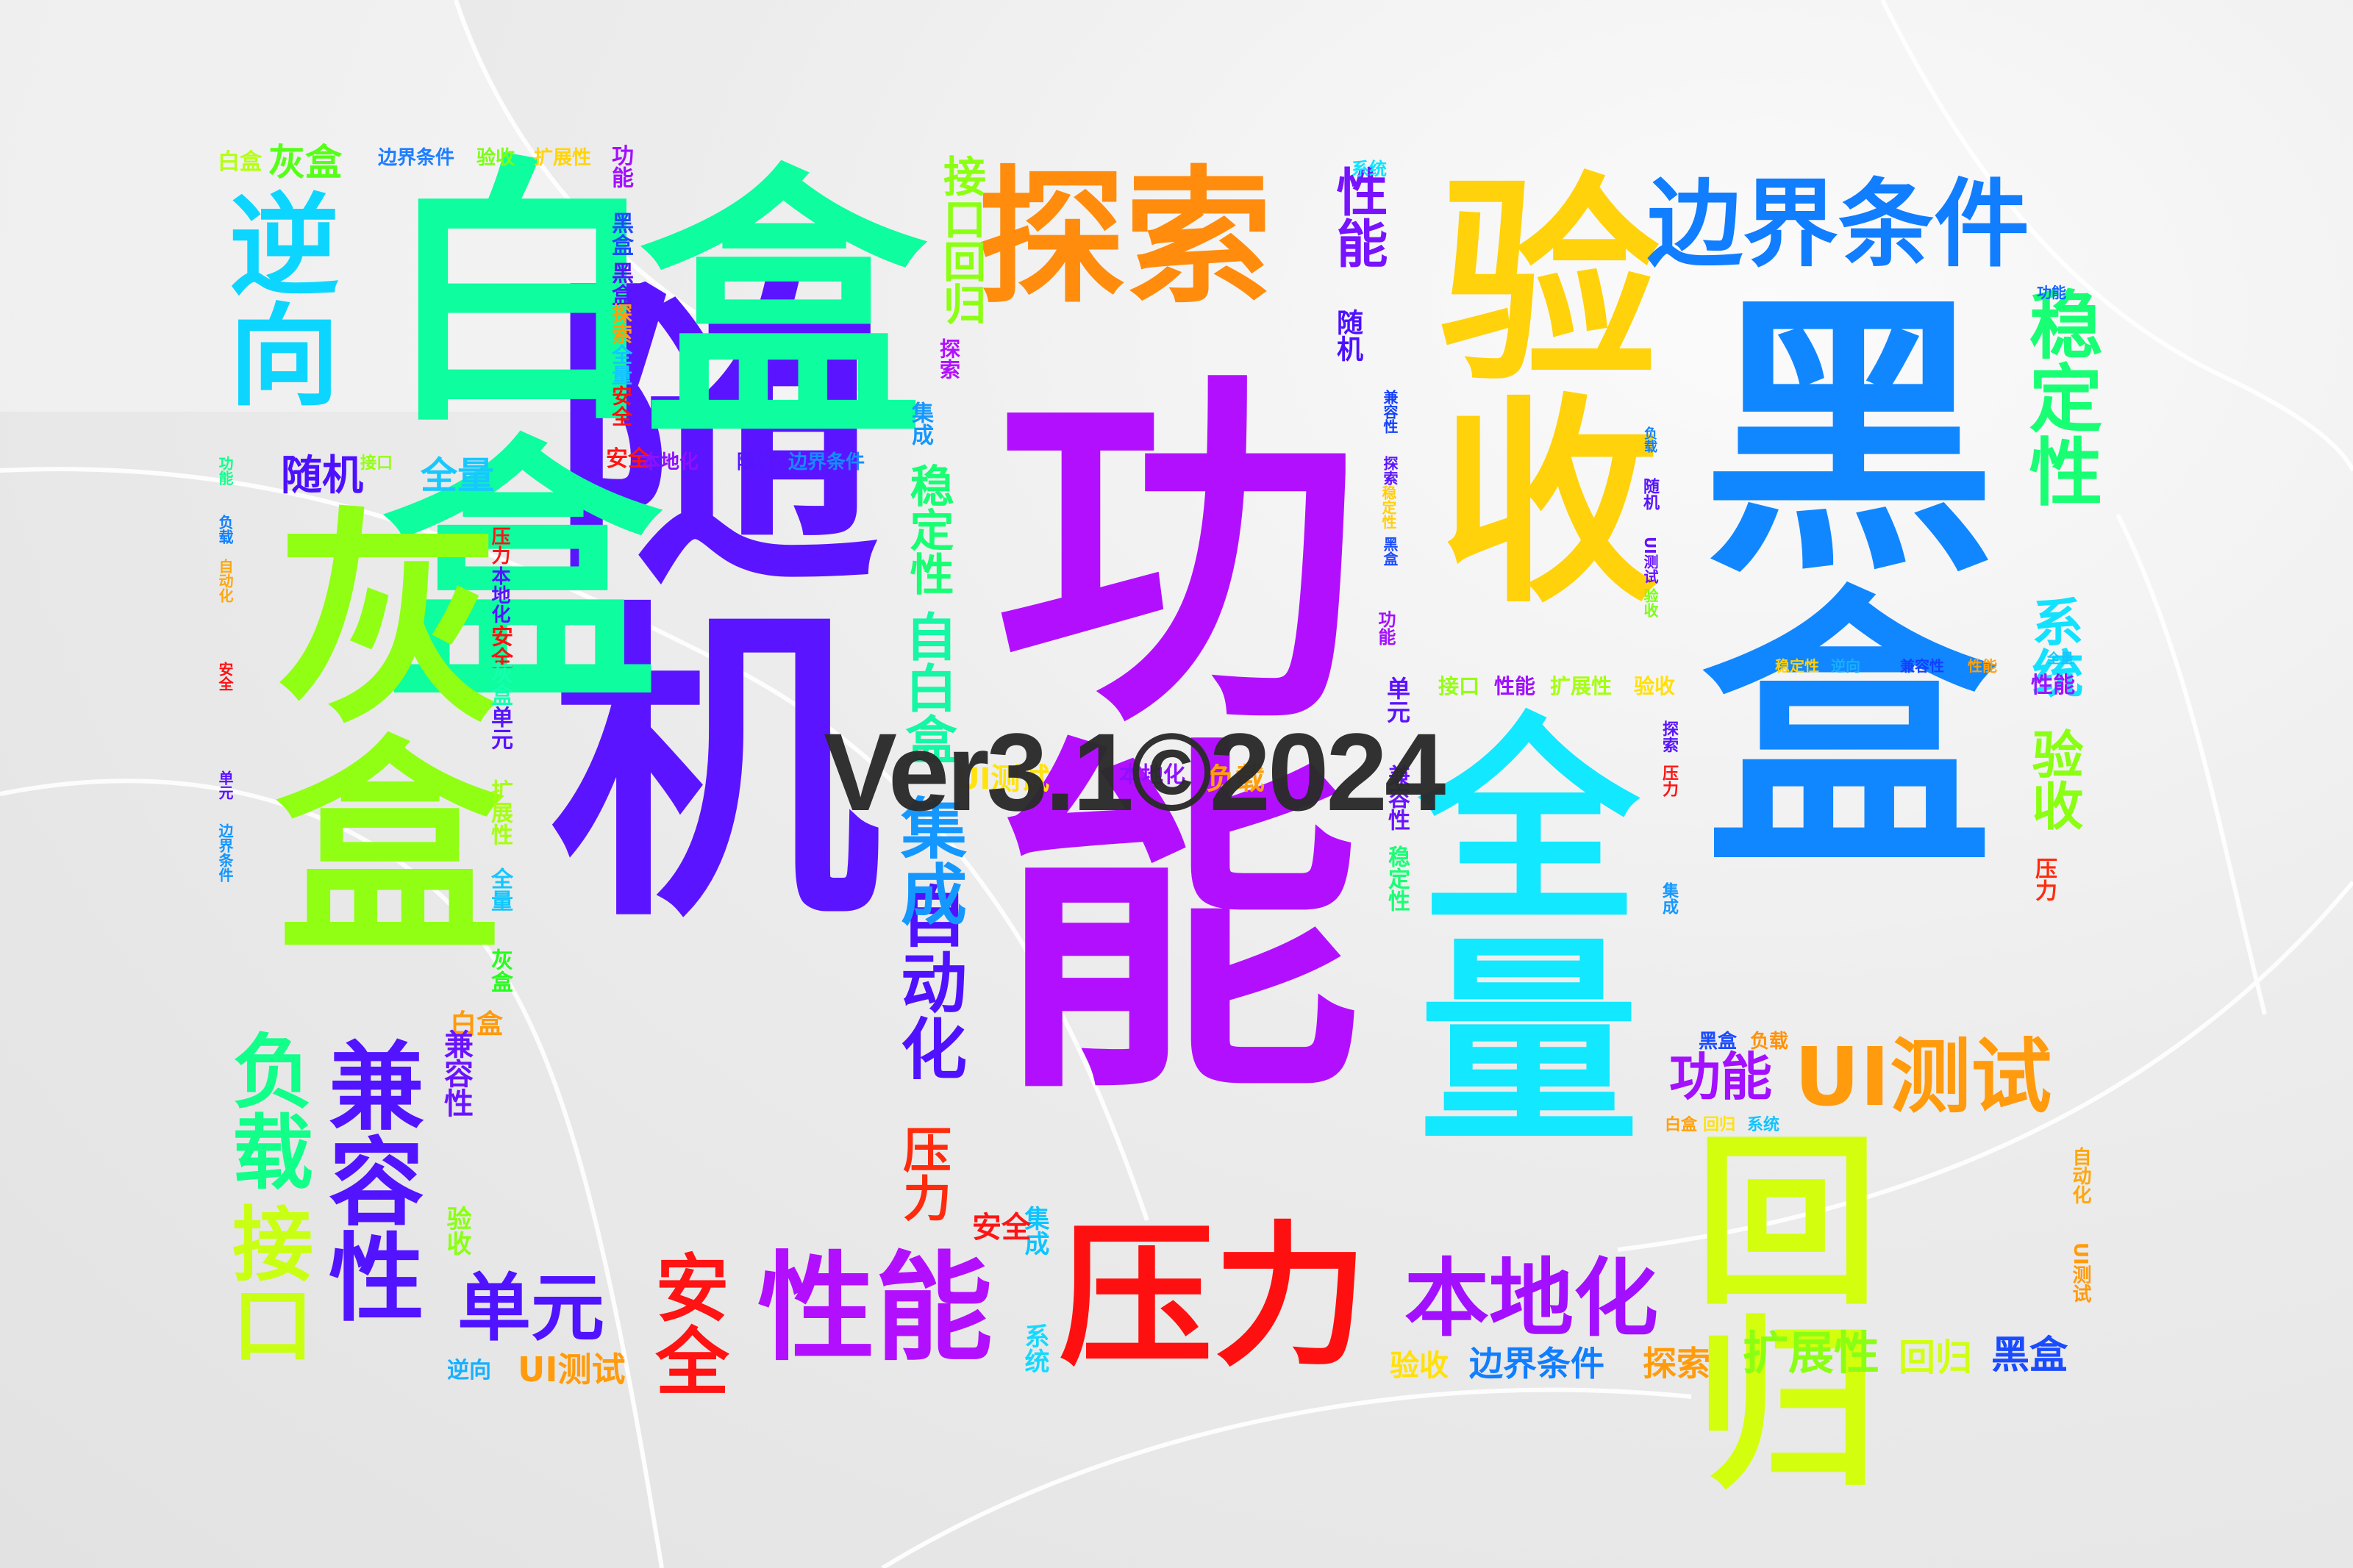 Image resolution: width=2353 pixels, height=1568 pixels. Describe the element at coordinates (1388, 507) in the screenshot. I see `word-wendingxing-vertical-center: 稳定性` at that location.